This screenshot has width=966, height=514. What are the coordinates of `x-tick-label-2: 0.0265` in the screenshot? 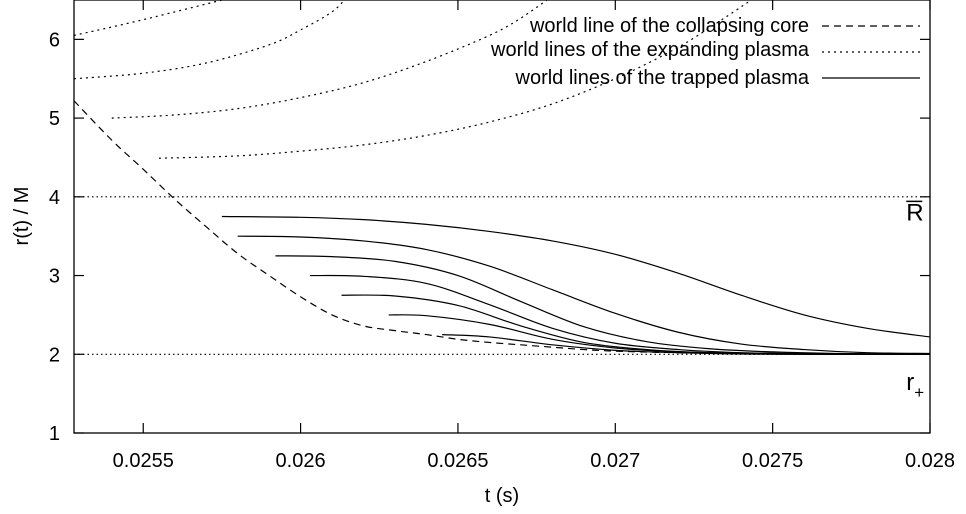 It's located at (457, 461).